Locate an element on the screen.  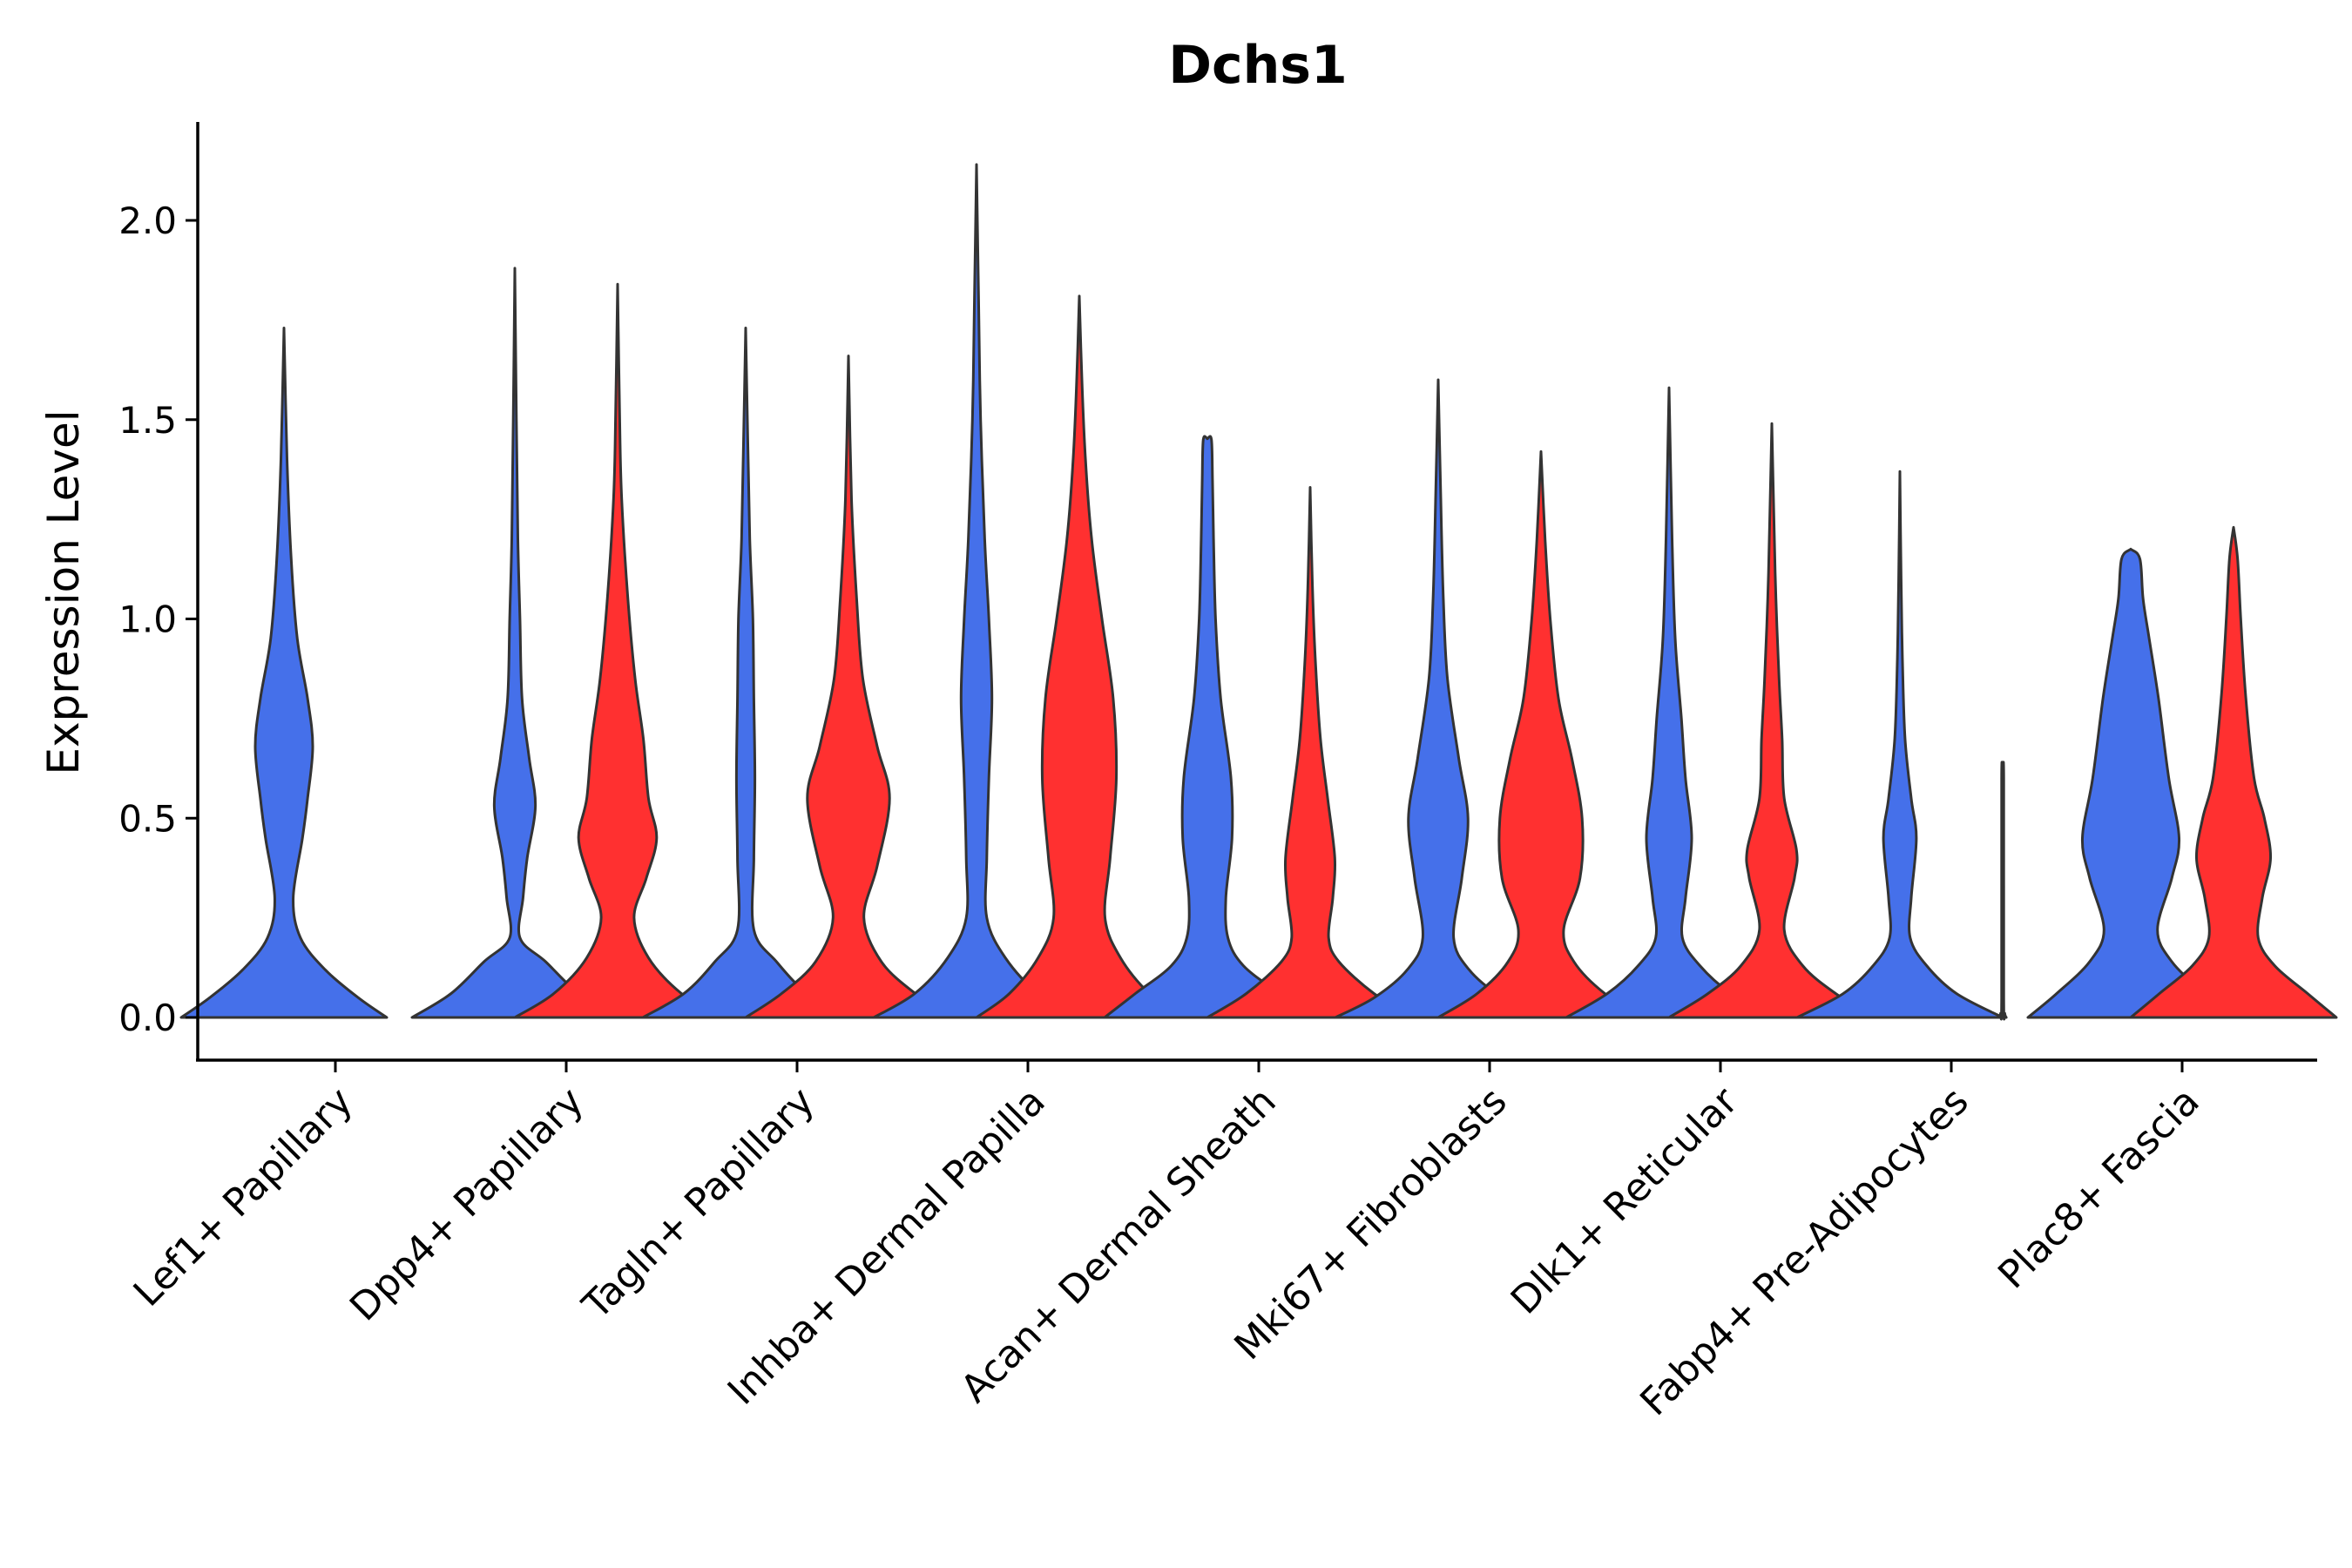
y-tick-label: 2.0 is located at coordinates (147, 220).